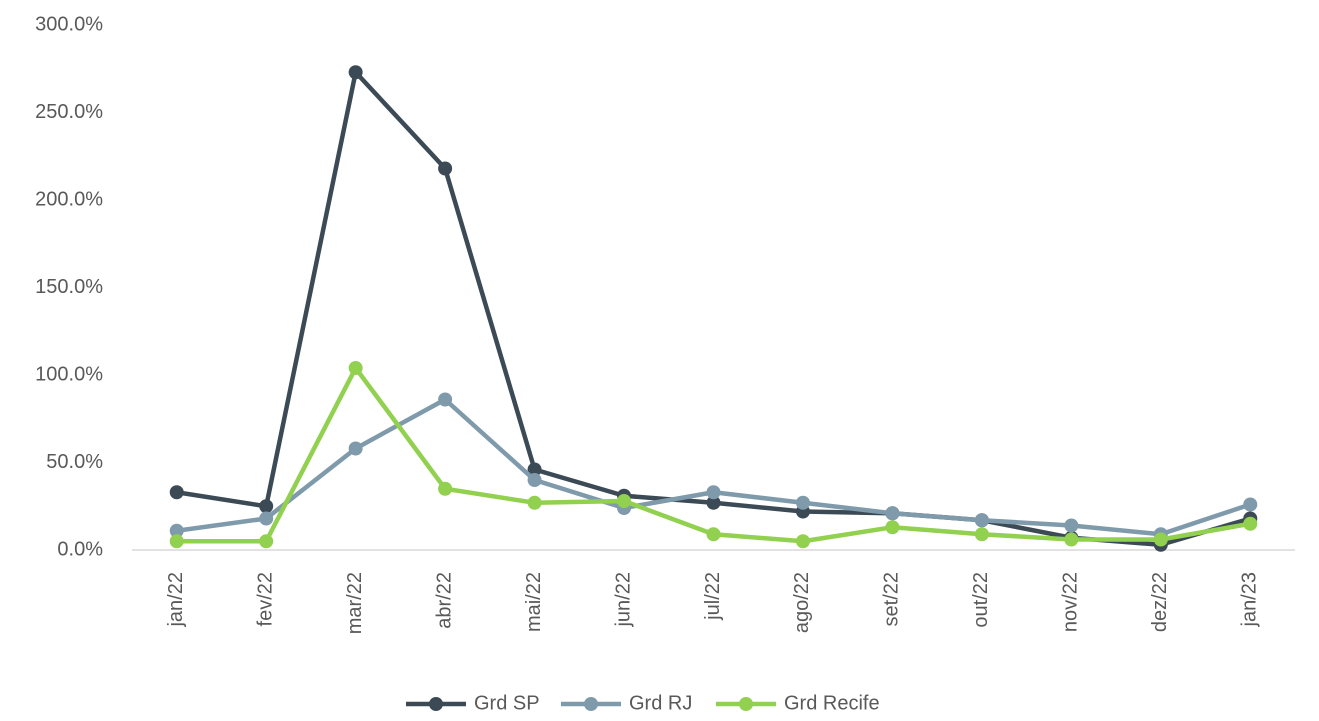 The height and width of the screenshot is (721, 1319). I want to click on y-tick-label: 300.0%, so click(69, 24).